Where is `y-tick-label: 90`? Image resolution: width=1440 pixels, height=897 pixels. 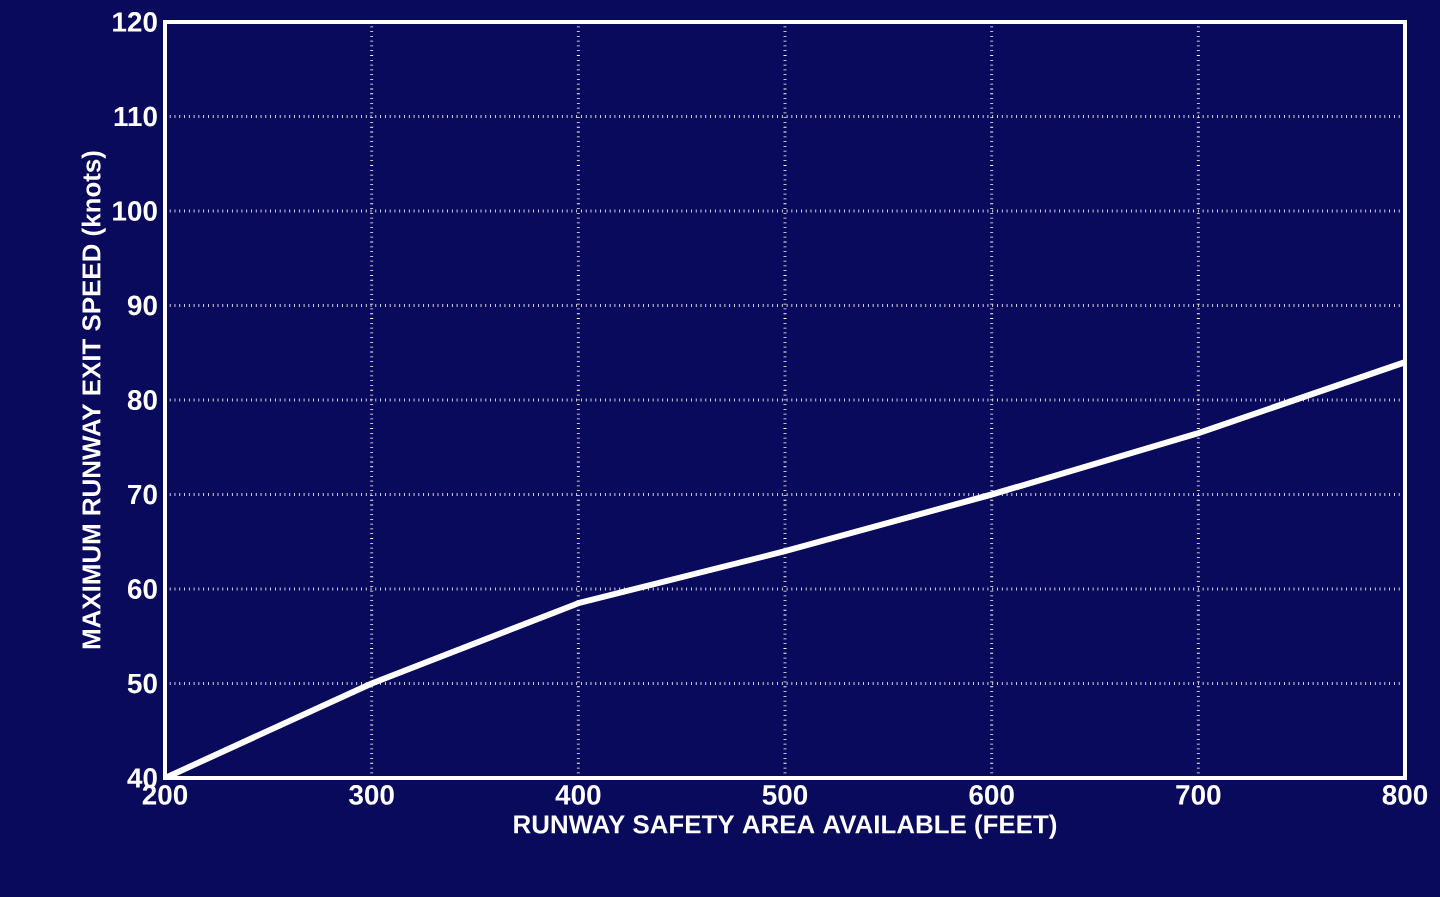 y-tick-label: 90 is located at coordinates (142, 305).